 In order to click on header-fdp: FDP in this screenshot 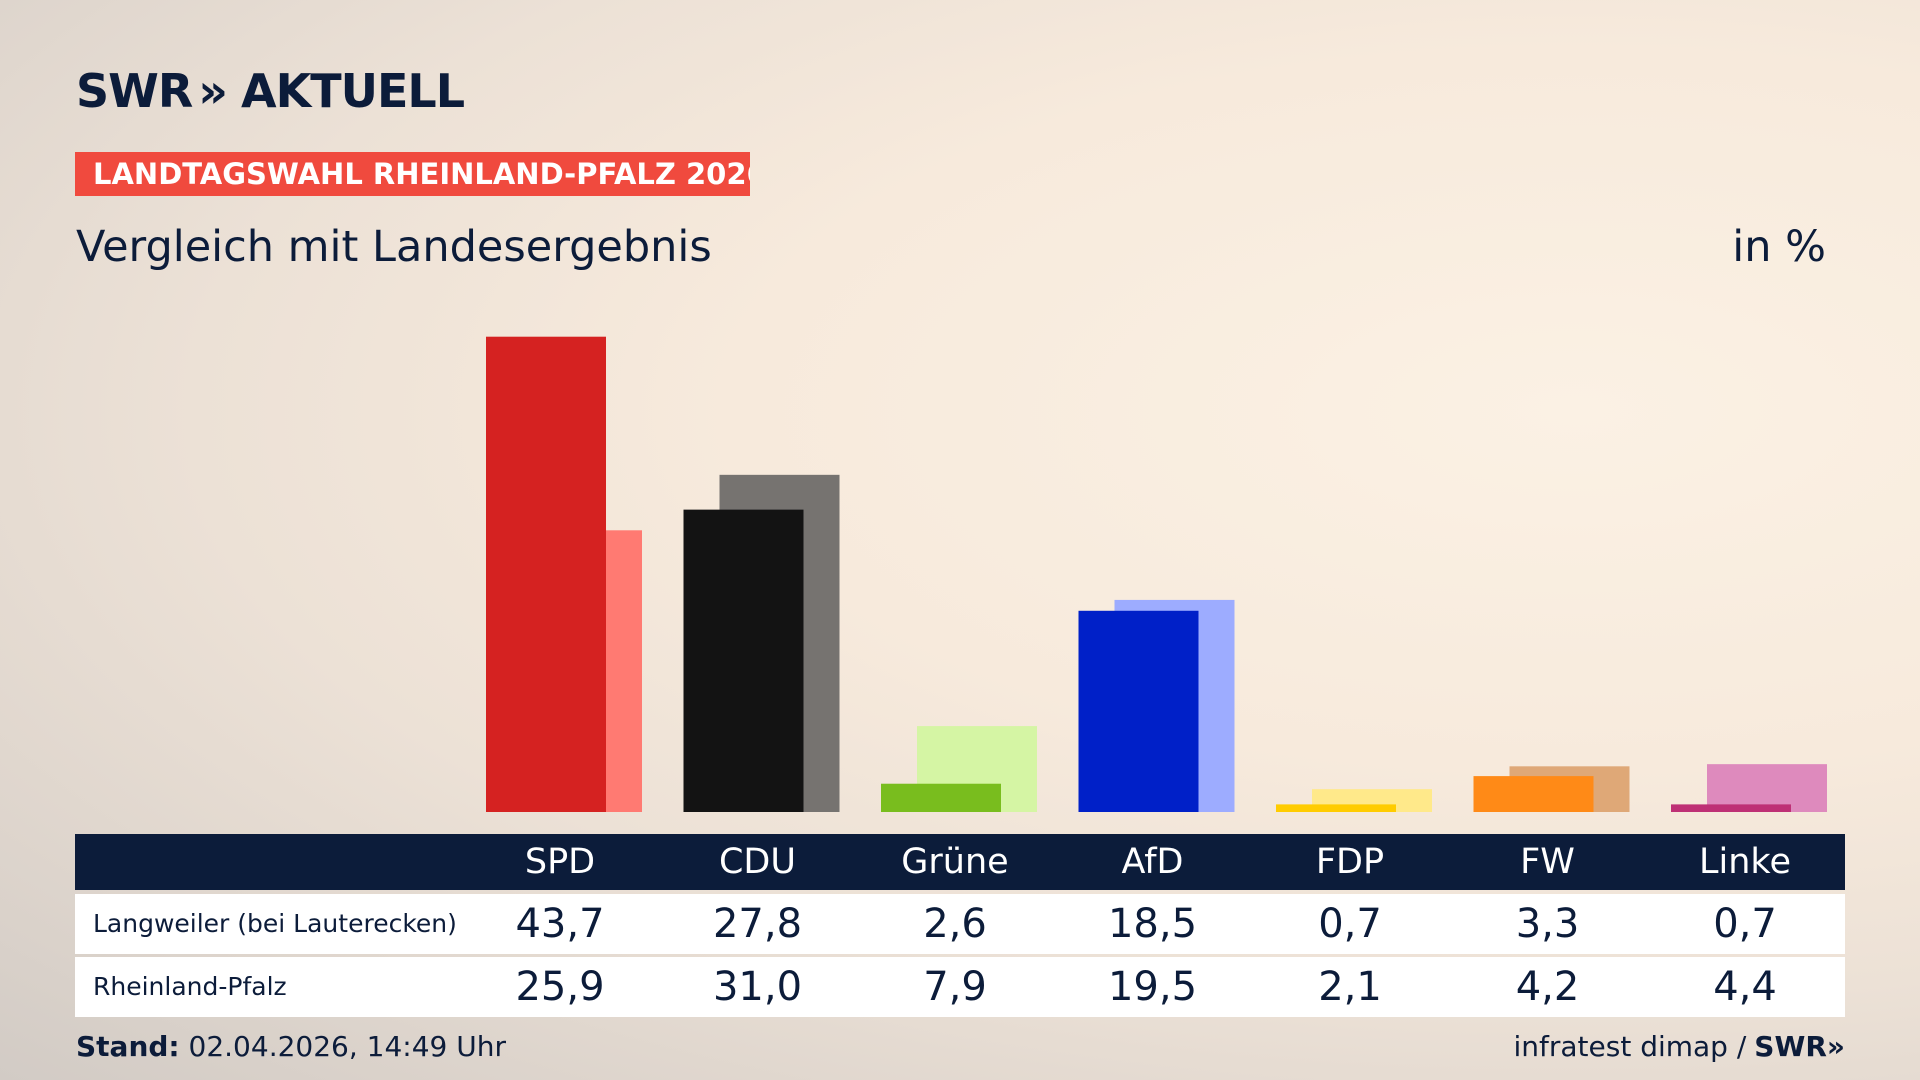, I will do `click(1350, 862)`.